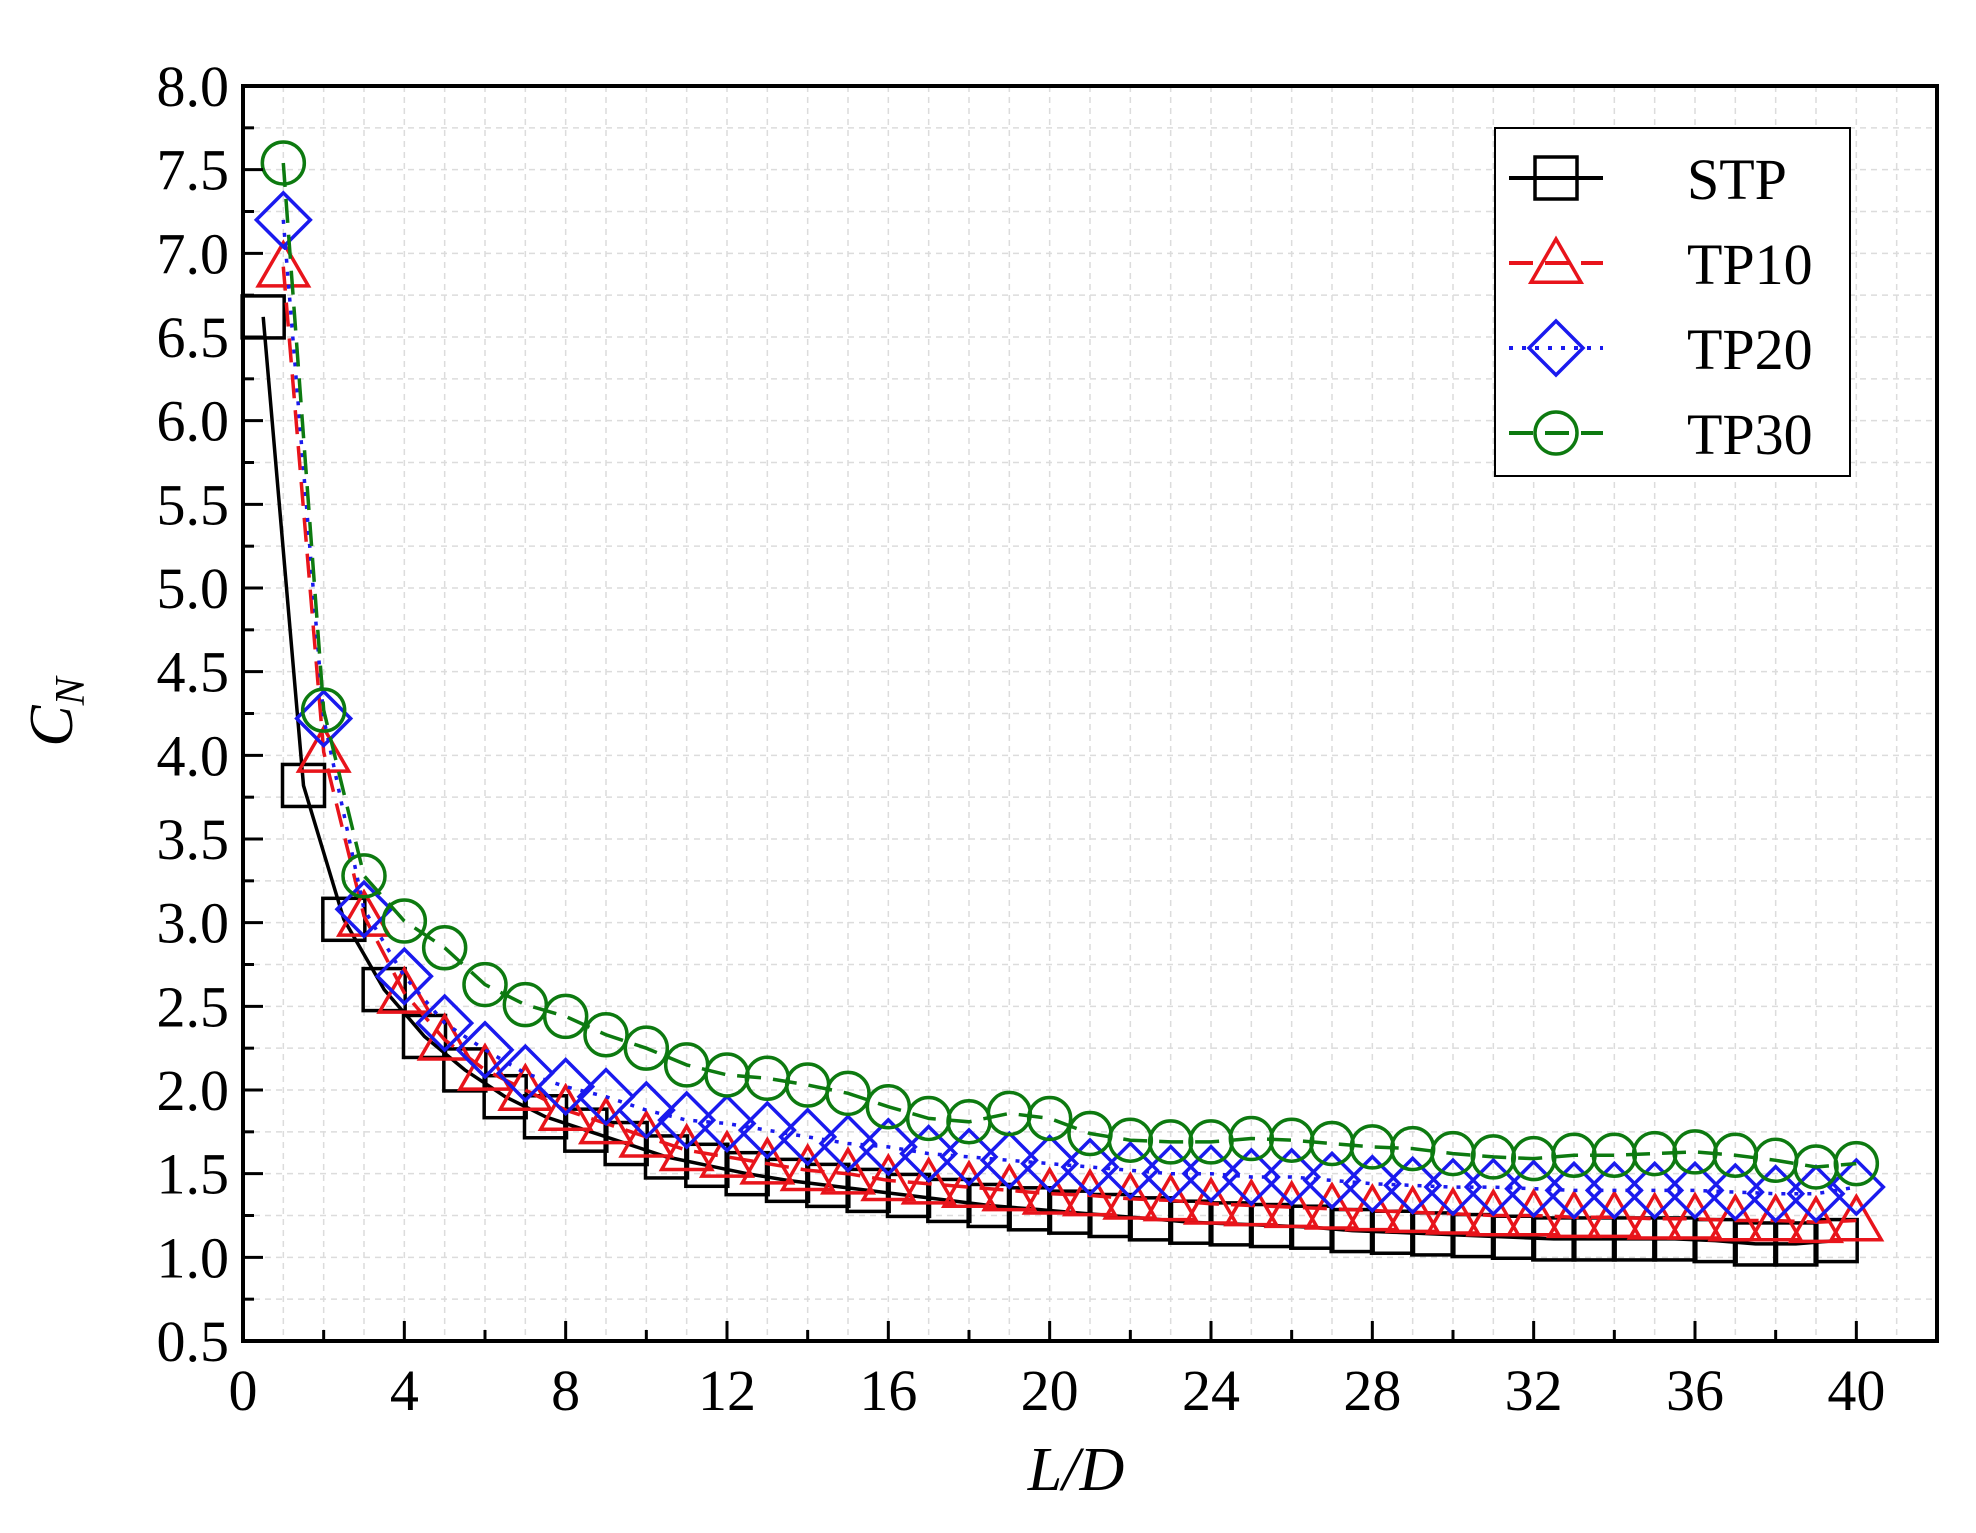 Image resolution: width=1976 pixels, height=1533 pixels. Describe the element at coordinates (1695, 1390) in the screenshot. I see `x-tick-label: 36` at that location.